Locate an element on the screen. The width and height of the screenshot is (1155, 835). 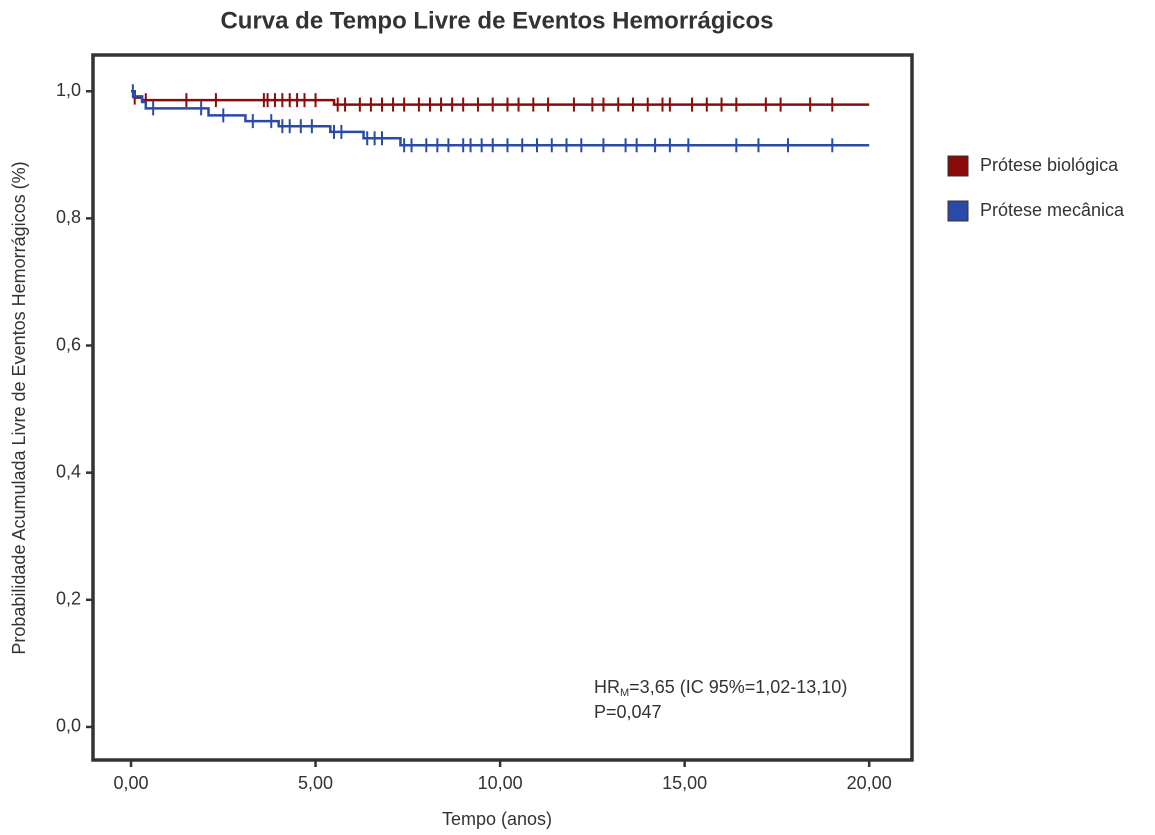
hr-sub: M is located at coordinates (624, 693).